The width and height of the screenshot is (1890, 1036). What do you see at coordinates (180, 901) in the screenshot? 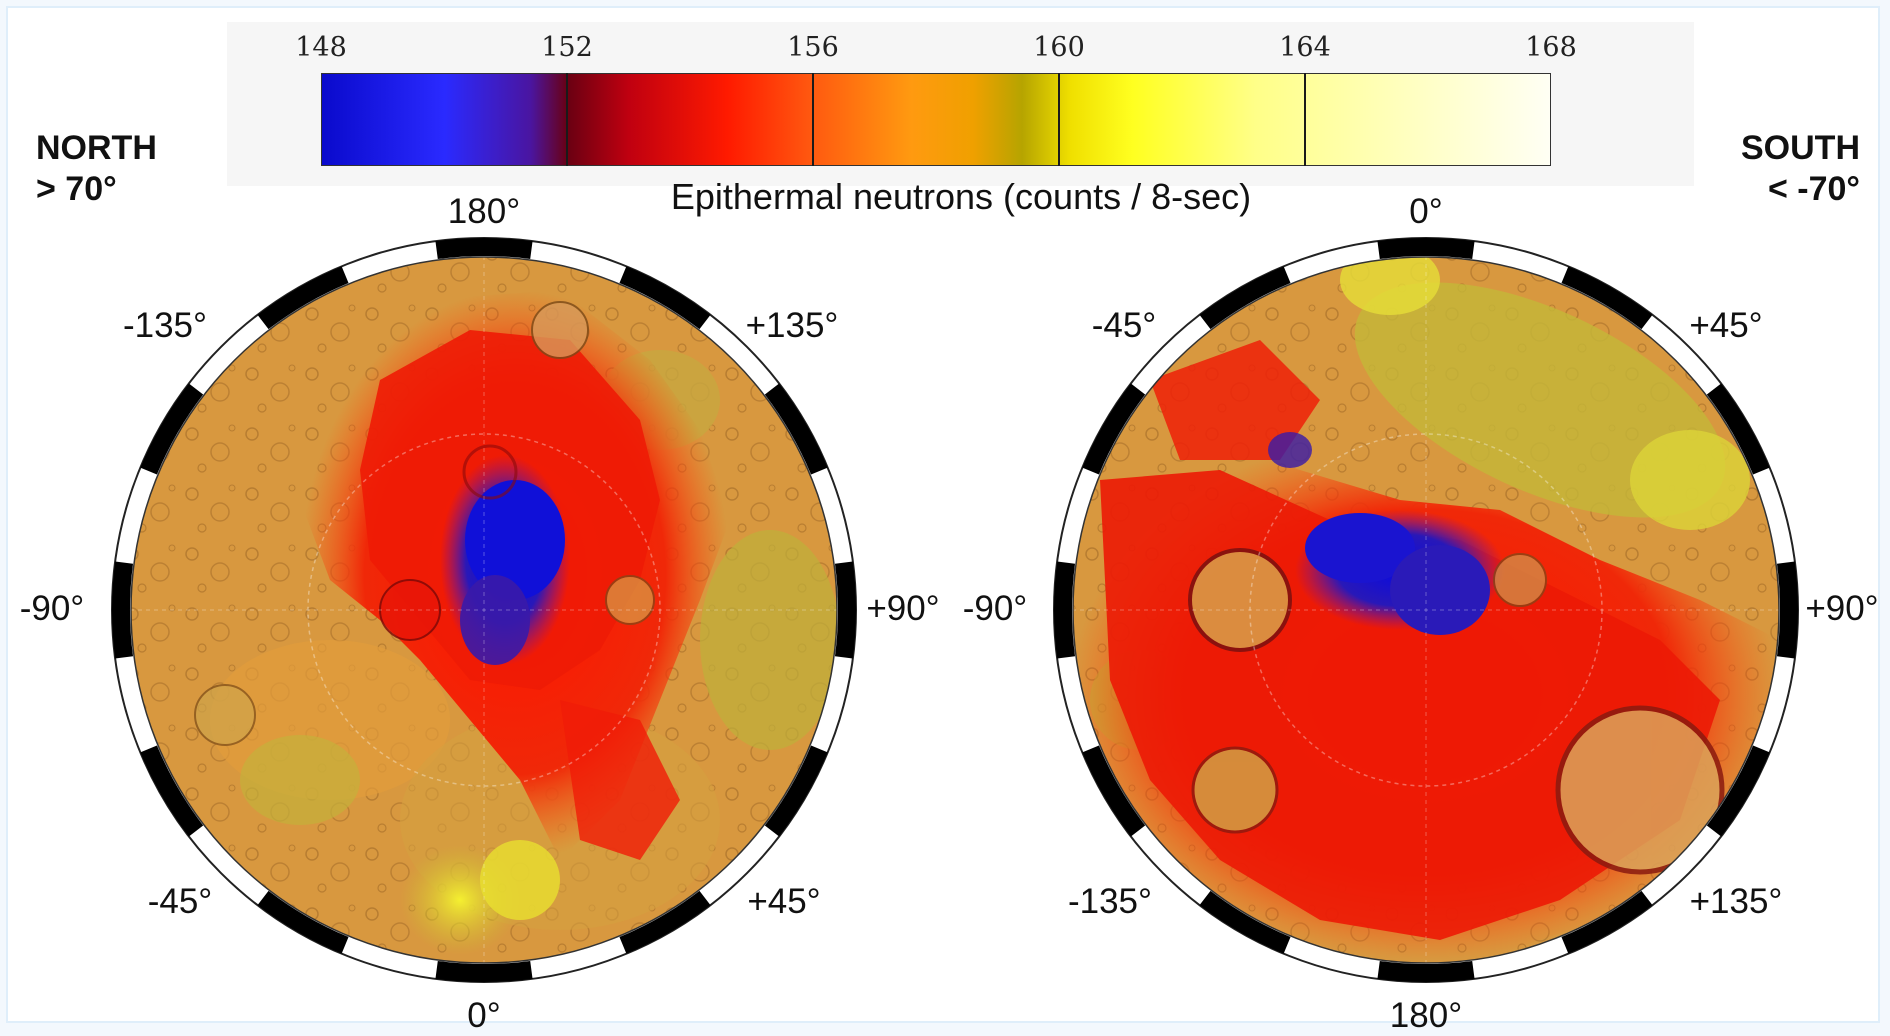
I see `north-label-bottom-left: -45°` at bounding box center [180, 901].